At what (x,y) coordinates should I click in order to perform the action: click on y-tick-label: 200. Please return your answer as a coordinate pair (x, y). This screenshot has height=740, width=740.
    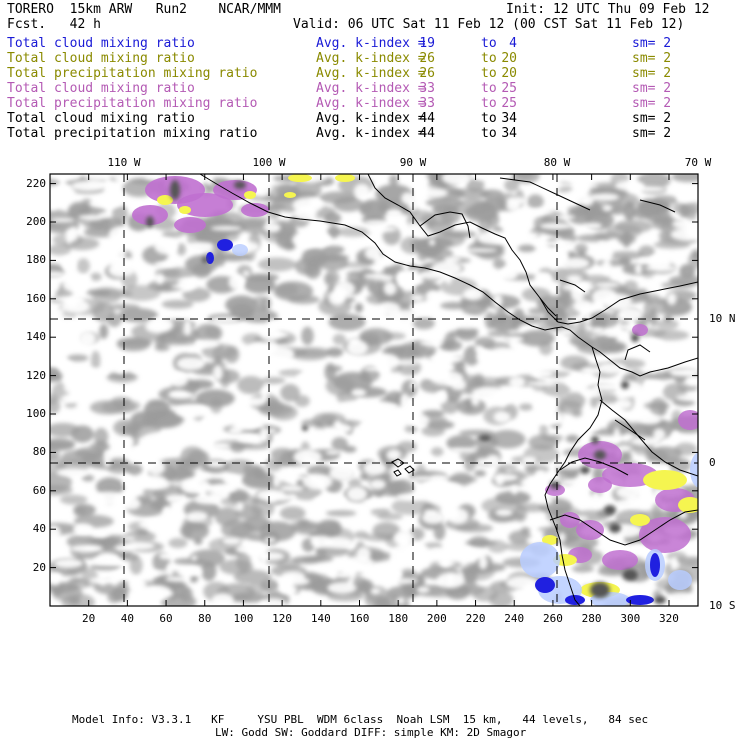
    Looking at the image, I should click on (36, 221).